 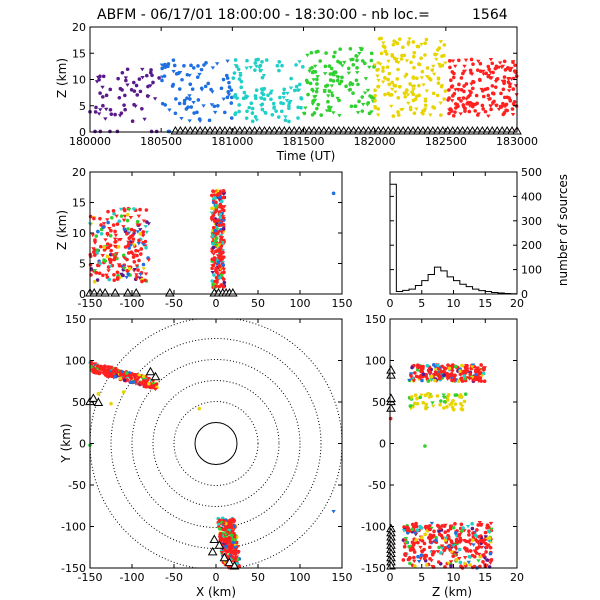 What do you see at coordinates (82, 106) in the screenshot?
I see `time-height-y-tick-label: 5` at bounding box center [82, 106].